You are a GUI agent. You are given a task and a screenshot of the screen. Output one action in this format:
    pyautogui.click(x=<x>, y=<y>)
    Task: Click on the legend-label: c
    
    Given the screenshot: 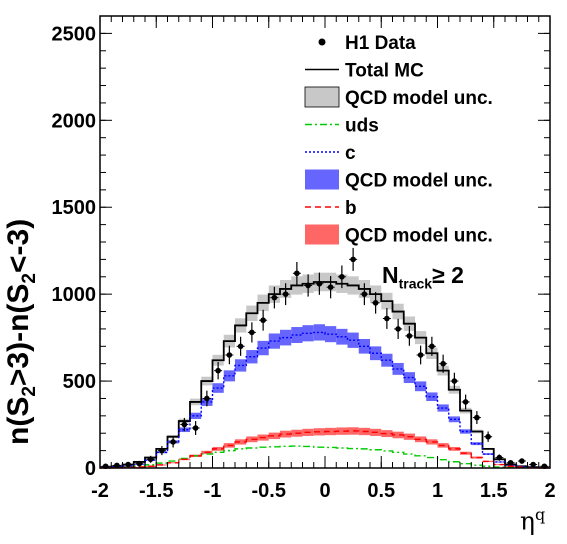 What is the action you would take?
    pyautogui.click(x=350, y=153)
    